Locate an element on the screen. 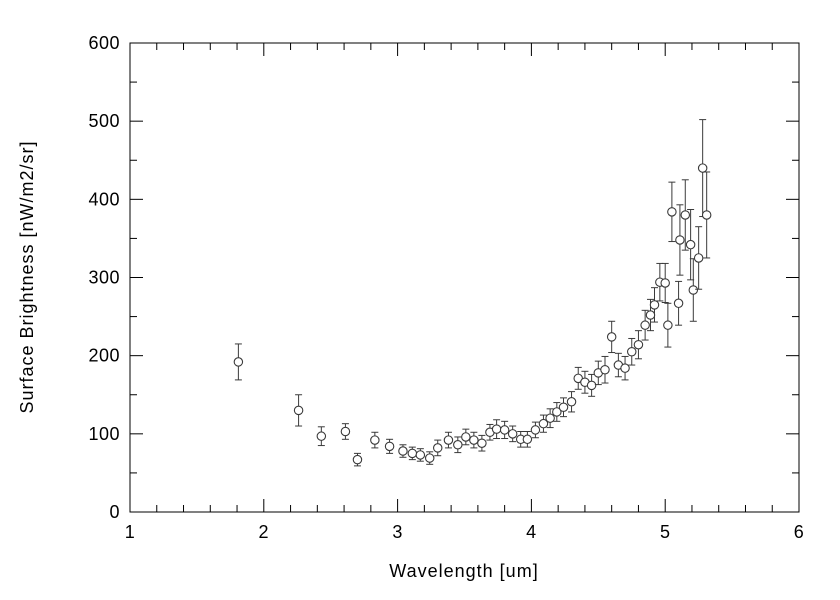 The image size is (840, 600). y-tick-label: 100 is located at coordinates (104, 434).